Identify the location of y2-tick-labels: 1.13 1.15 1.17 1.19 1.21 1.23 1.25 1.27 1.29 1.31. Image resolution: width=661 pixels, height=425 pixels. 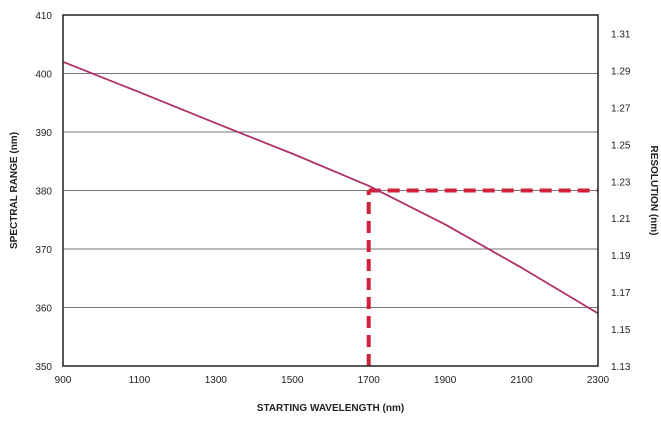
(621, 201).